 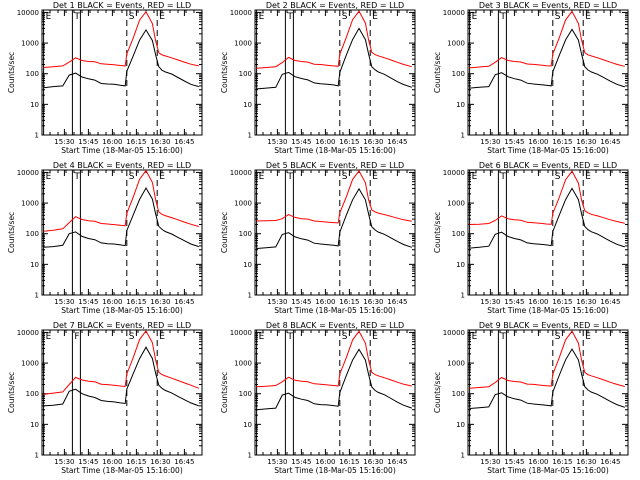 What do you see at coordinates (136, 462) in the screenshot?
I see `x-tick-label: 16:15` at bounding box center [136, 462].